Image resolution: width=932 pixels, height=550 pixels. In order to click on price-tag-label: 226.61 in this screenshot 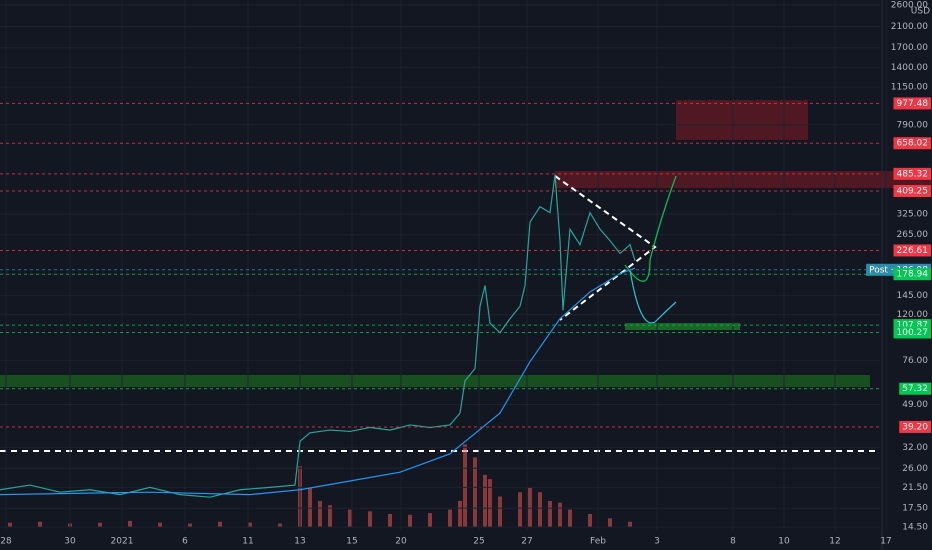, I will do `click(913, 251)`.